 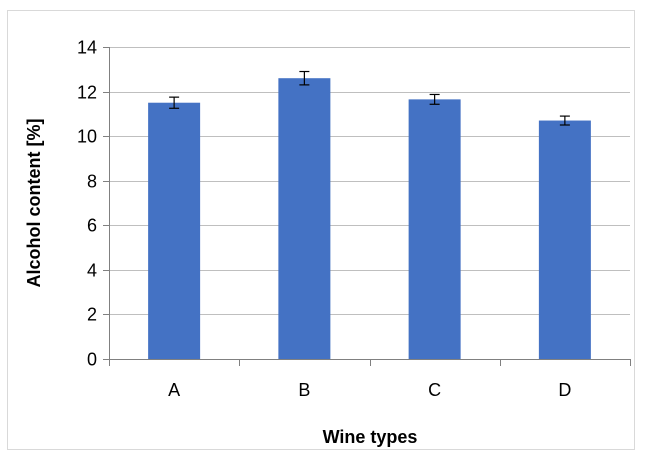 I want to click on x-tick-labels: A B C D, so click(x=369, y=390).